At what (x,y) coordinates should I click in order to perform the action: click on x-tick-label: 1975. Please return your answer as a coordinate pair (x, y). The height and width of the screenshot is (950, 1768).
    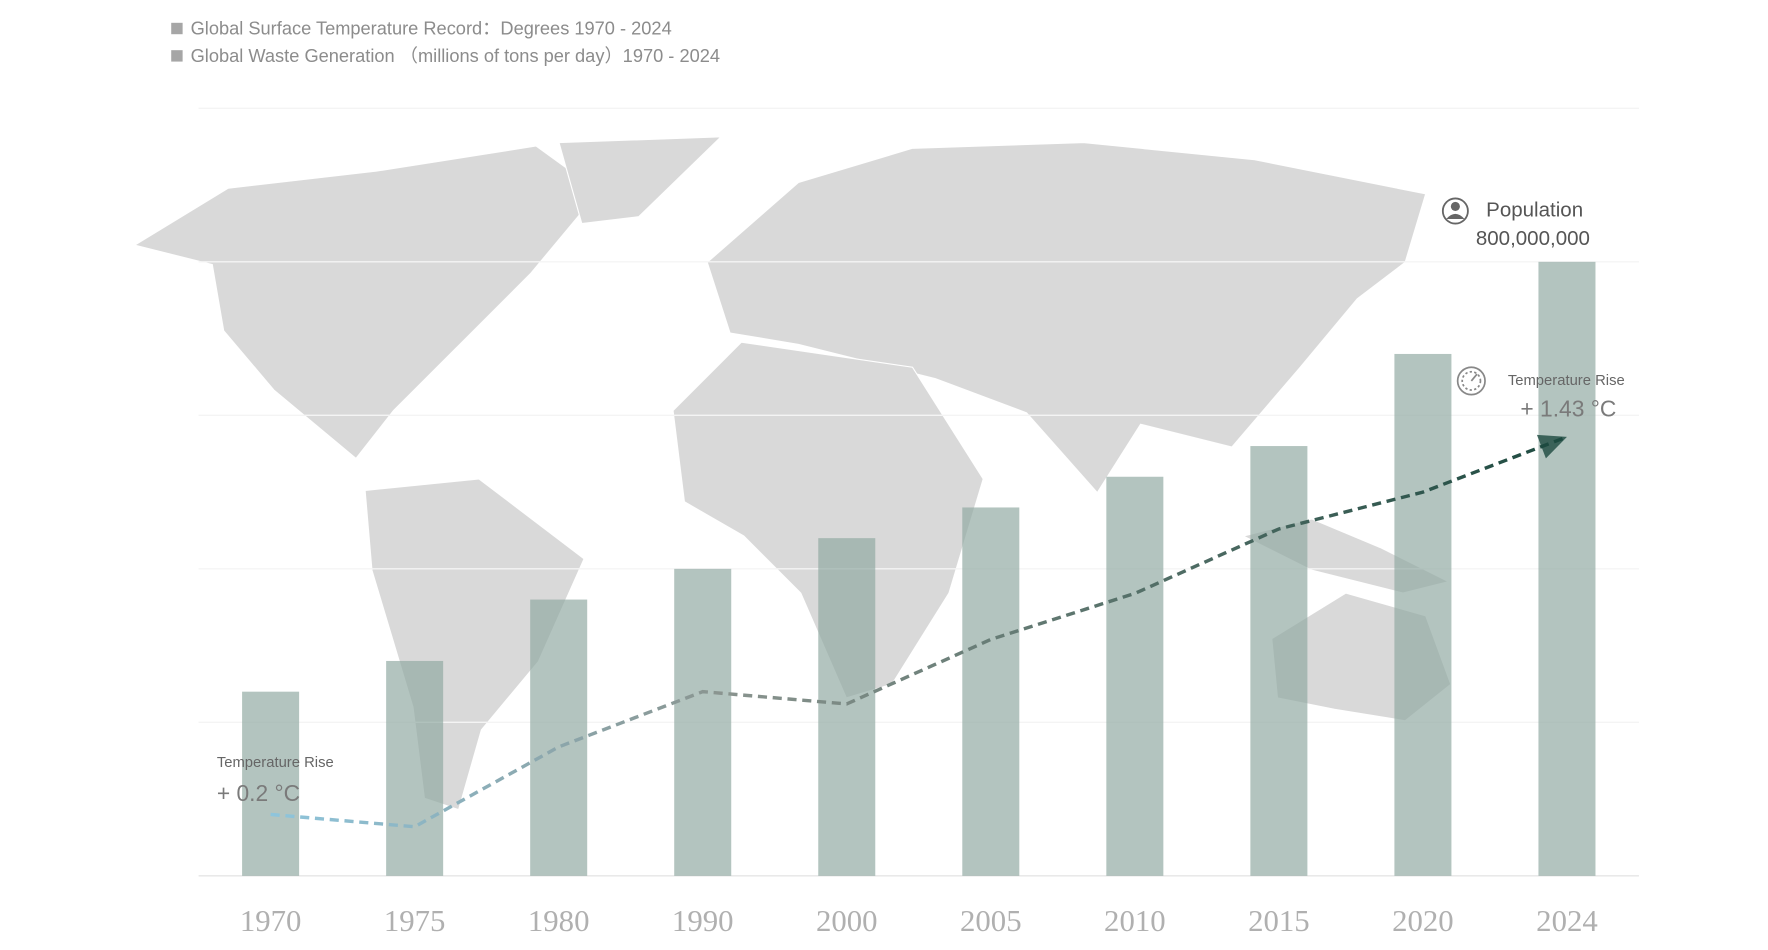
    Looking at the image, I should click on (415, 921).